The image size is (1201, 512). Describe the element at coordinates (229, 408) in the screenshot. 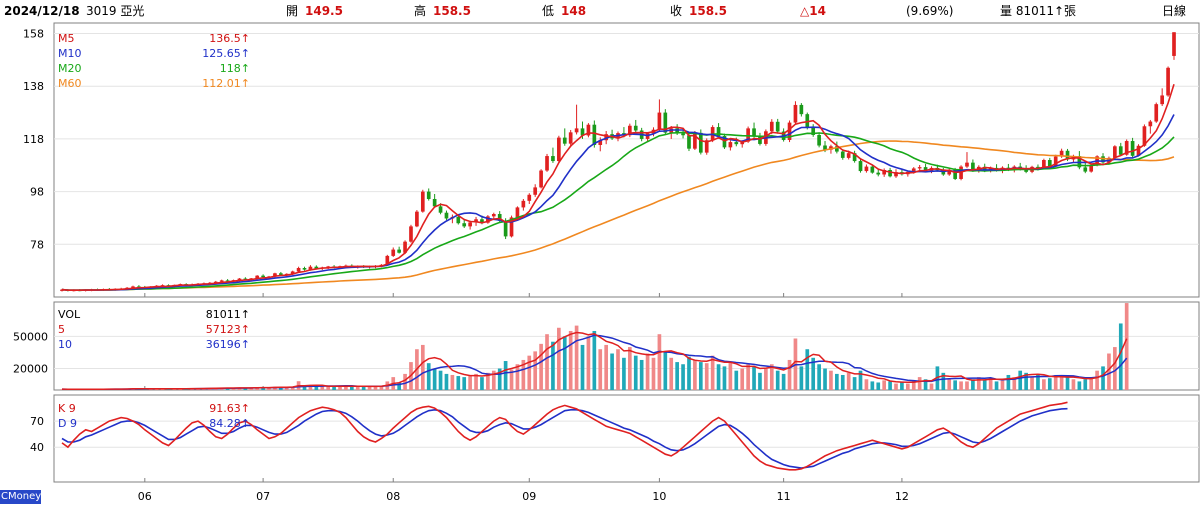

I see `legend-k-value: 91.63↑` at that location.